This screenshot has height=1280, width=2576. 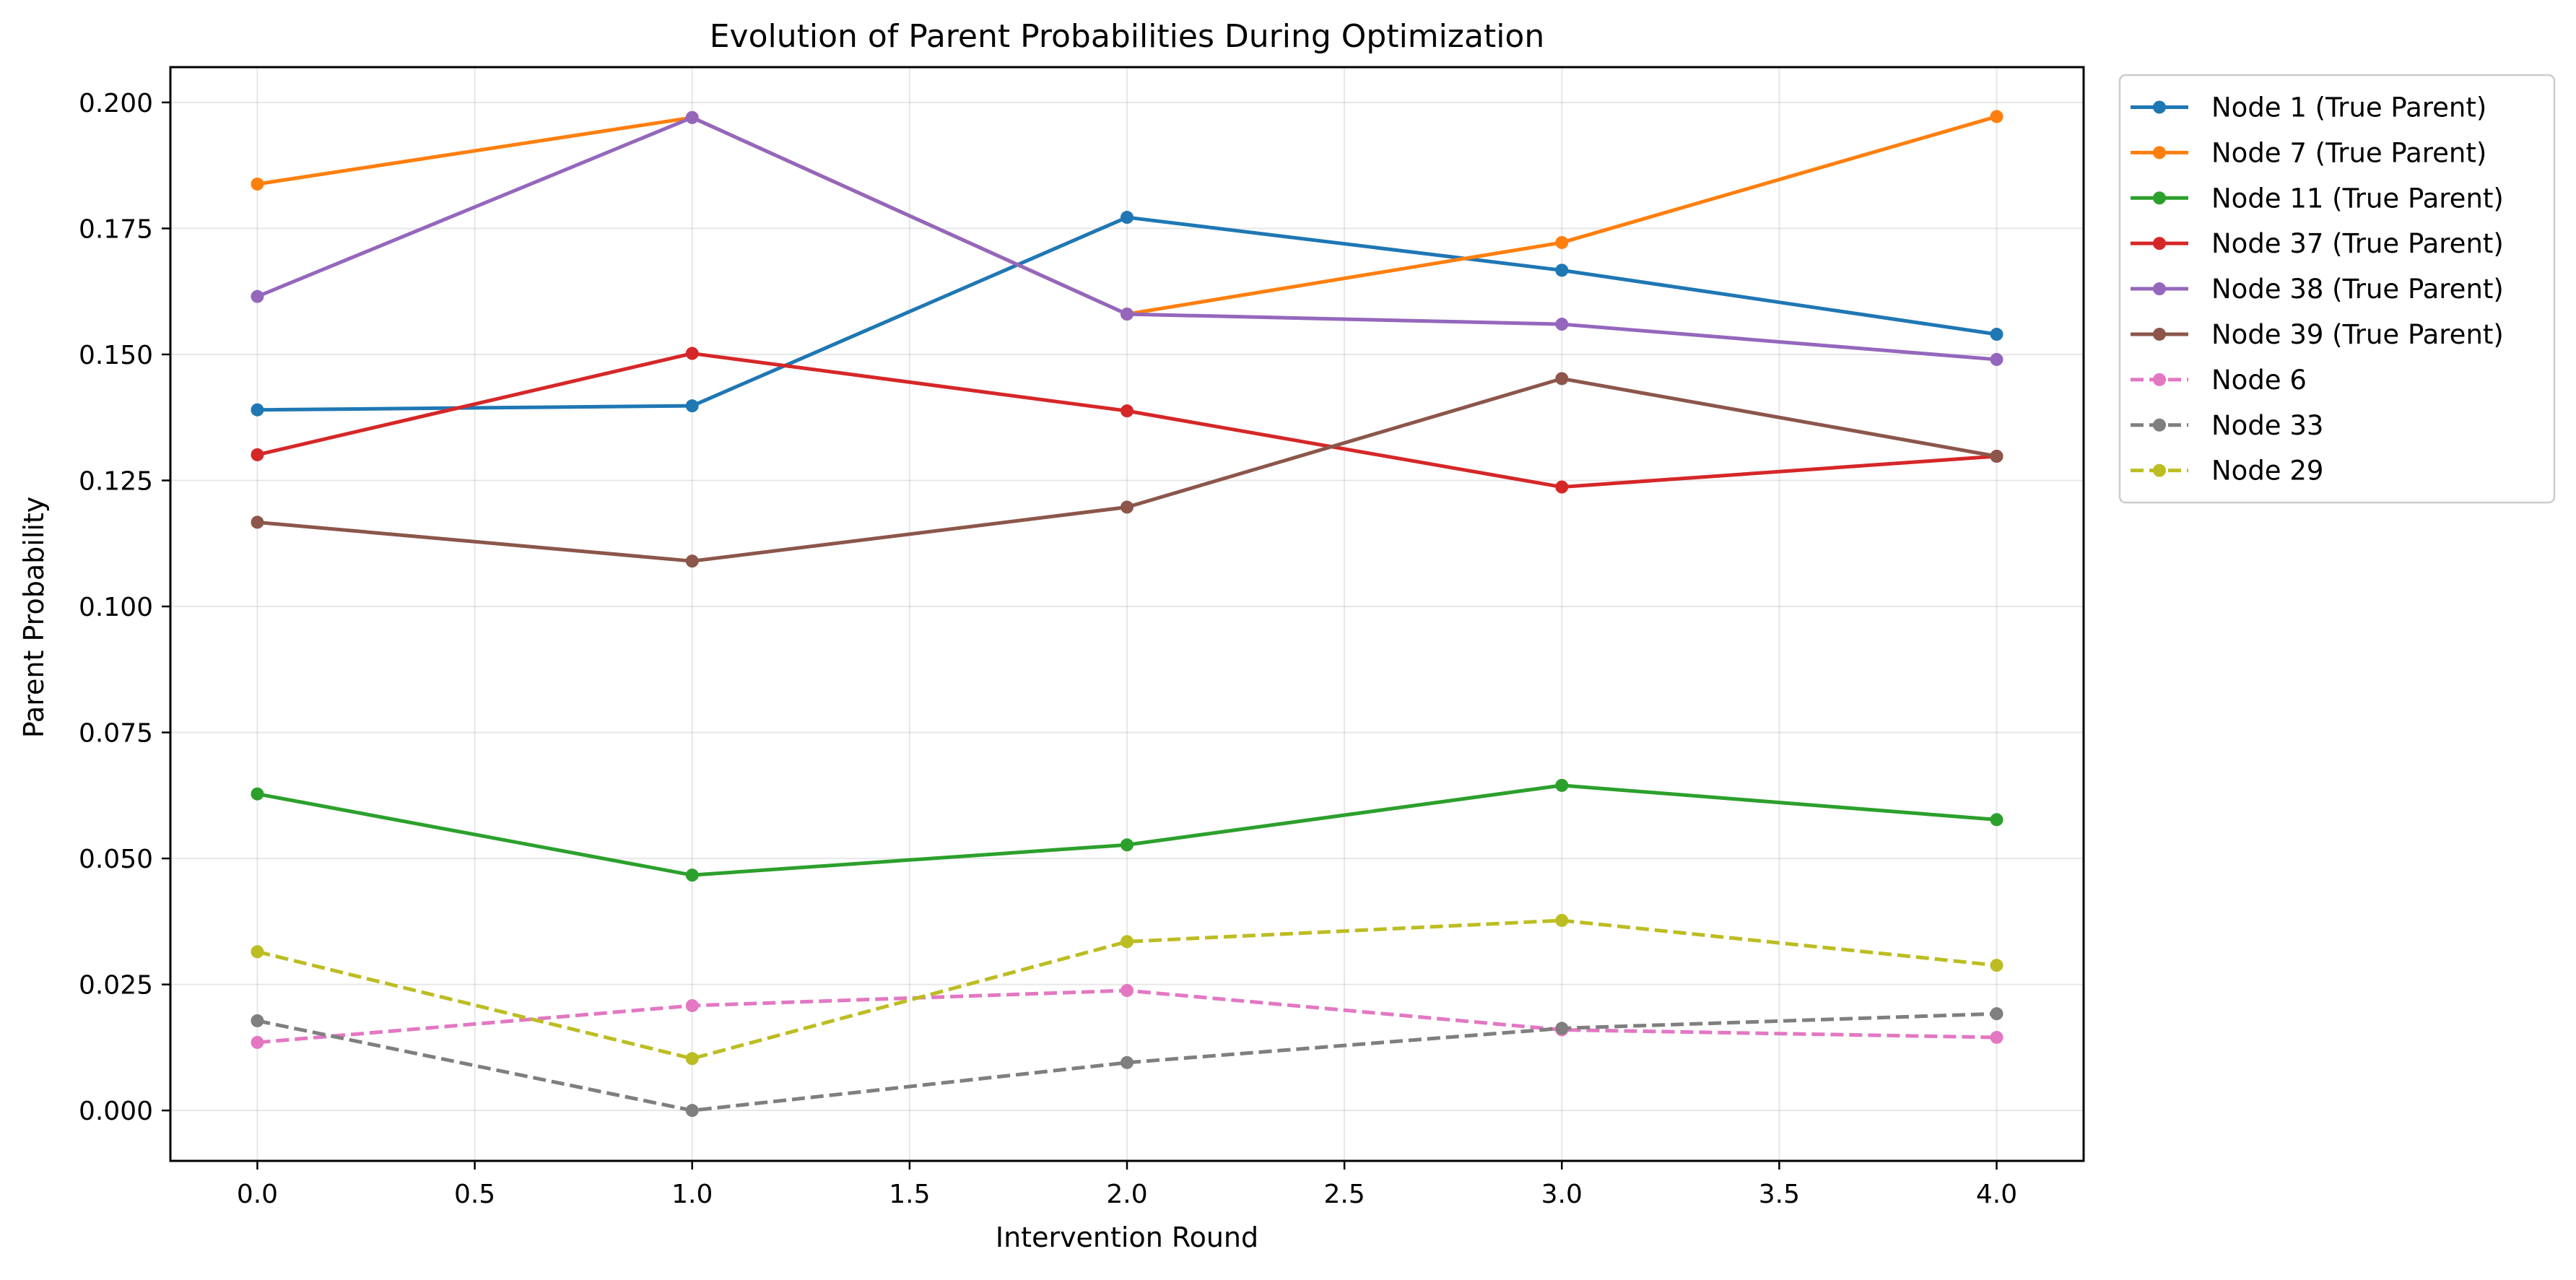 What do you see at coordinates (1562, 1194) in the screenshot?
I see `x-tick-label: 3.0` at bounding box center [1562, 1194].